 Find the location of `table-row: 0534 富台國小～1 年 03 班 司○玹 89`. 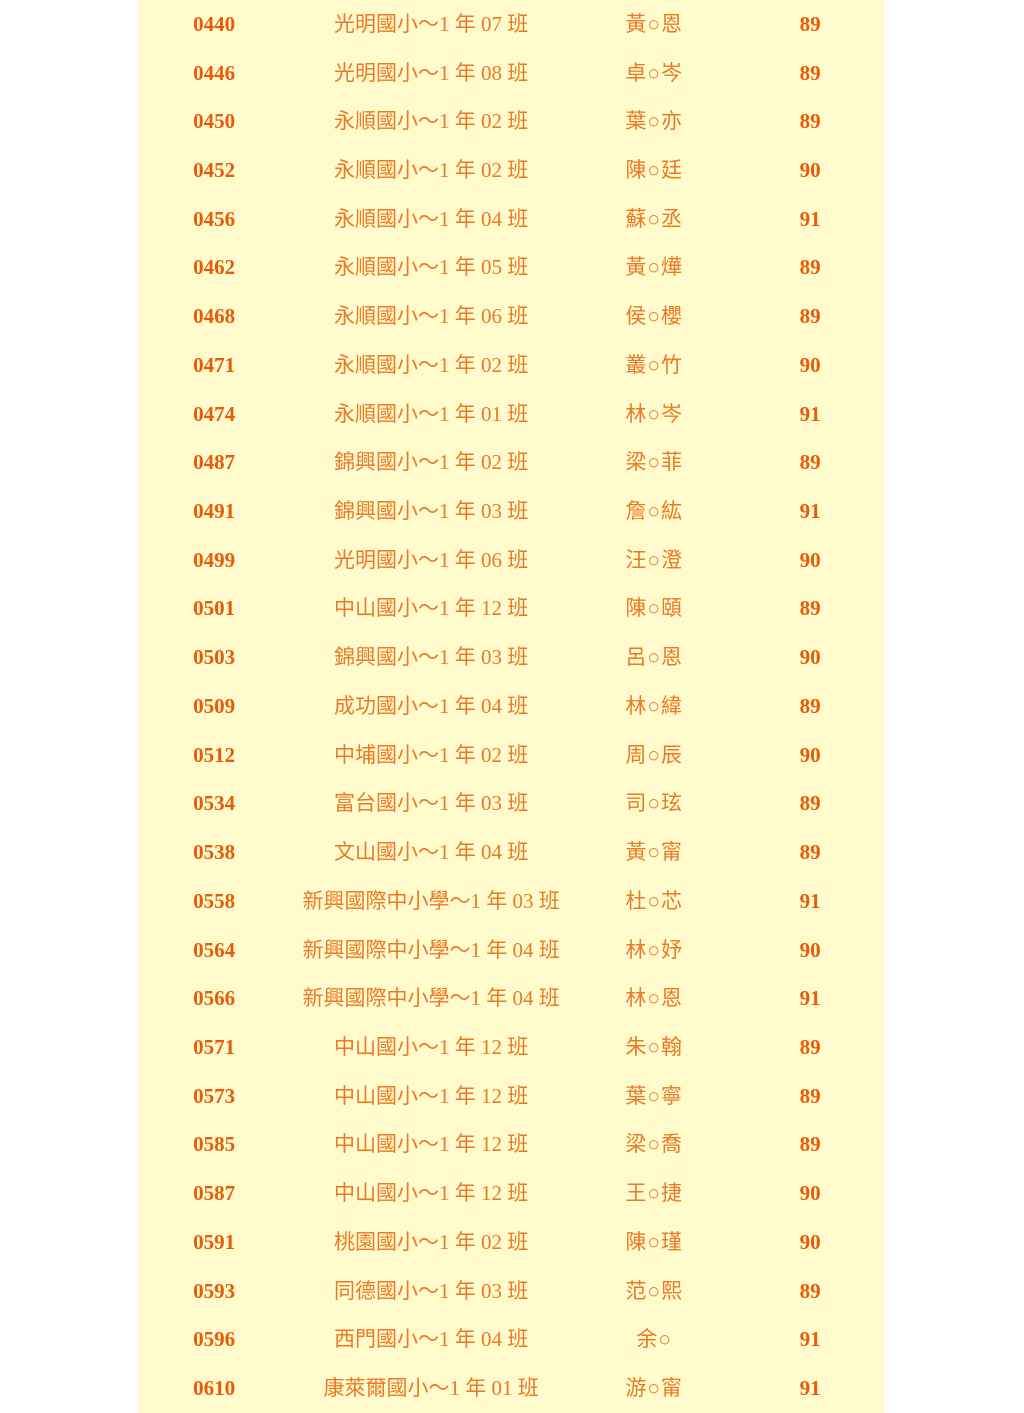

table-row: 0534 富台國小～1 年 03 班 司○玹 89 is located at coordinates (511, 804).